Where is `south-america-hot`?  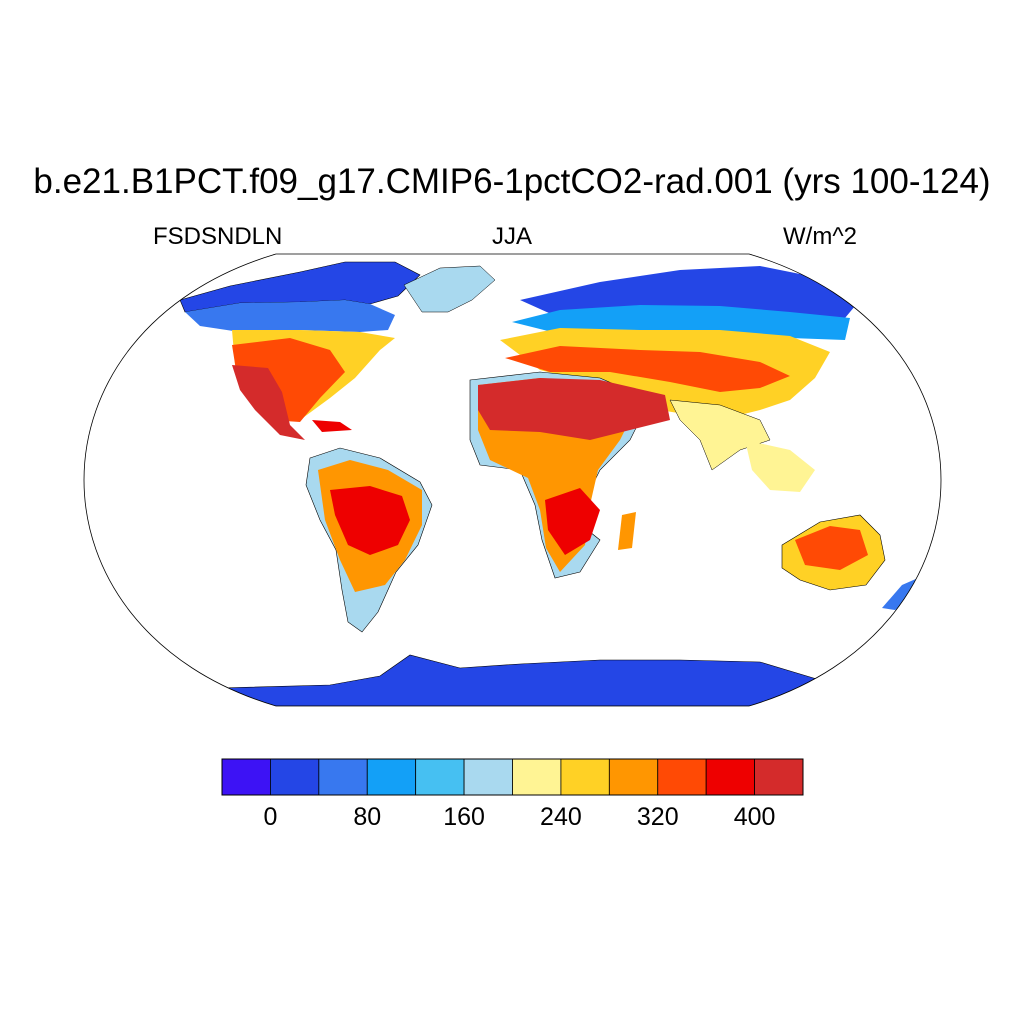 south-america-hot is located at coordinates (370, 520).